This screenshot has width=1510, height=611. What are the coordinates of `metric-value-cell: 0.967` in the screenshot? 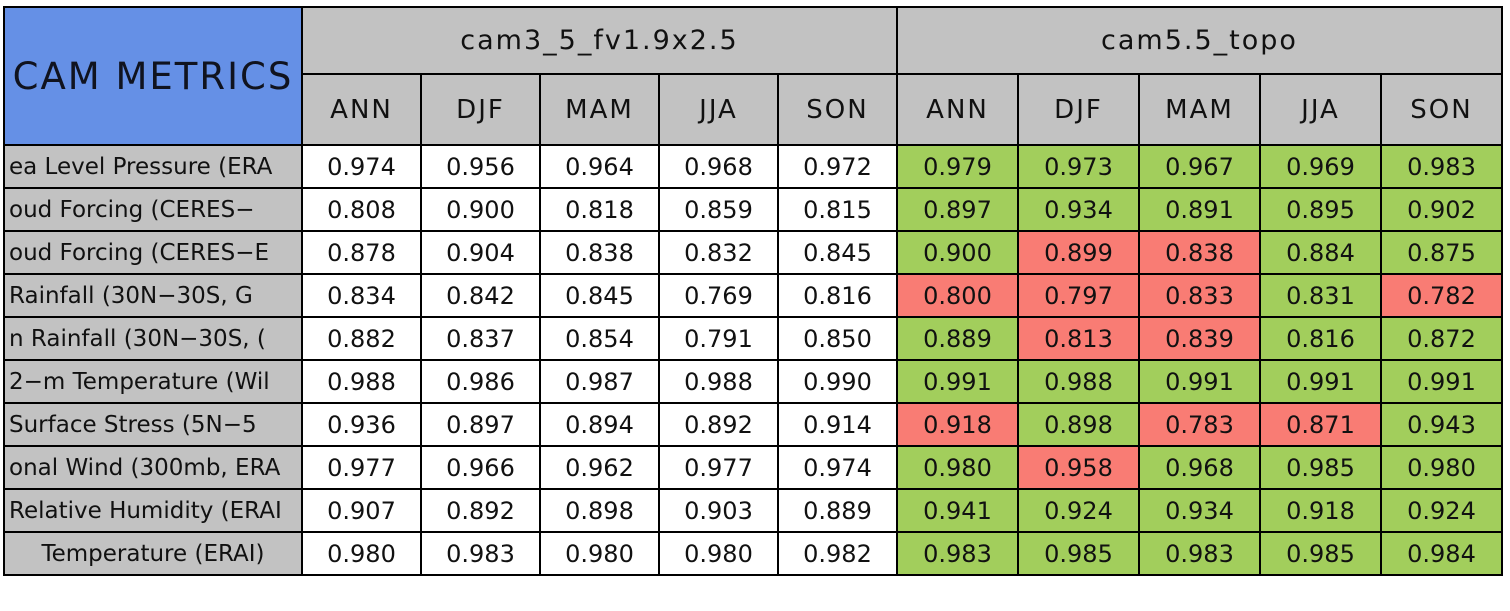 It's located at (1199, 166).